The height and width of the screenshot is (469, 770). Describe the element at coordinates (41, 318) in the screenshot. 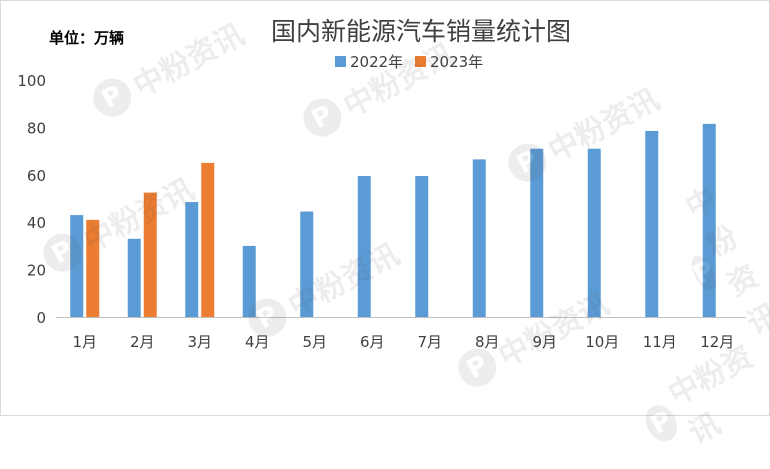

I see `y-tick-label: 0` at that location.